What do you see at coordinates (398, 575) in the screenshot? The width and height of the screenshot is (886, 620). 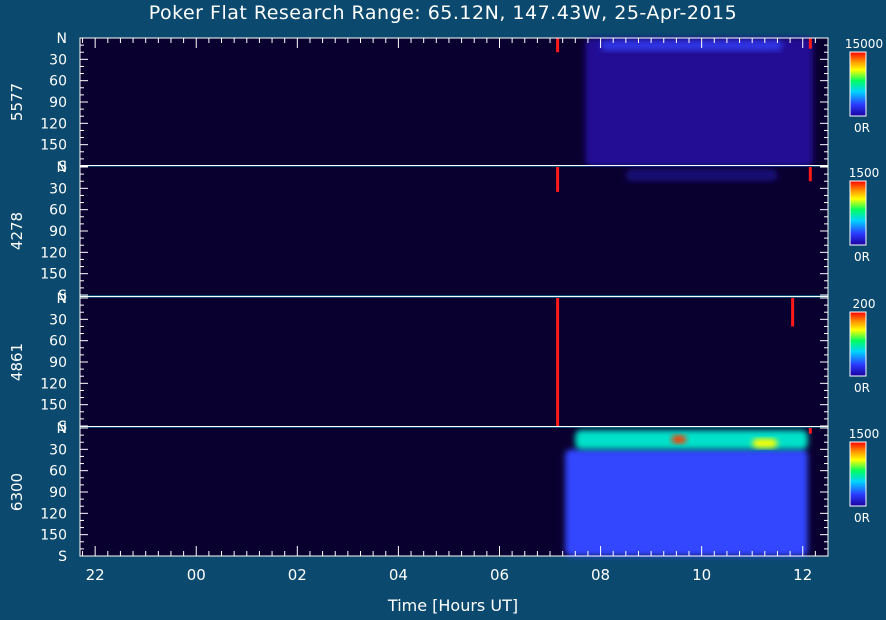 I see `x-tick-label: 04` at bounding box center [398, 575].